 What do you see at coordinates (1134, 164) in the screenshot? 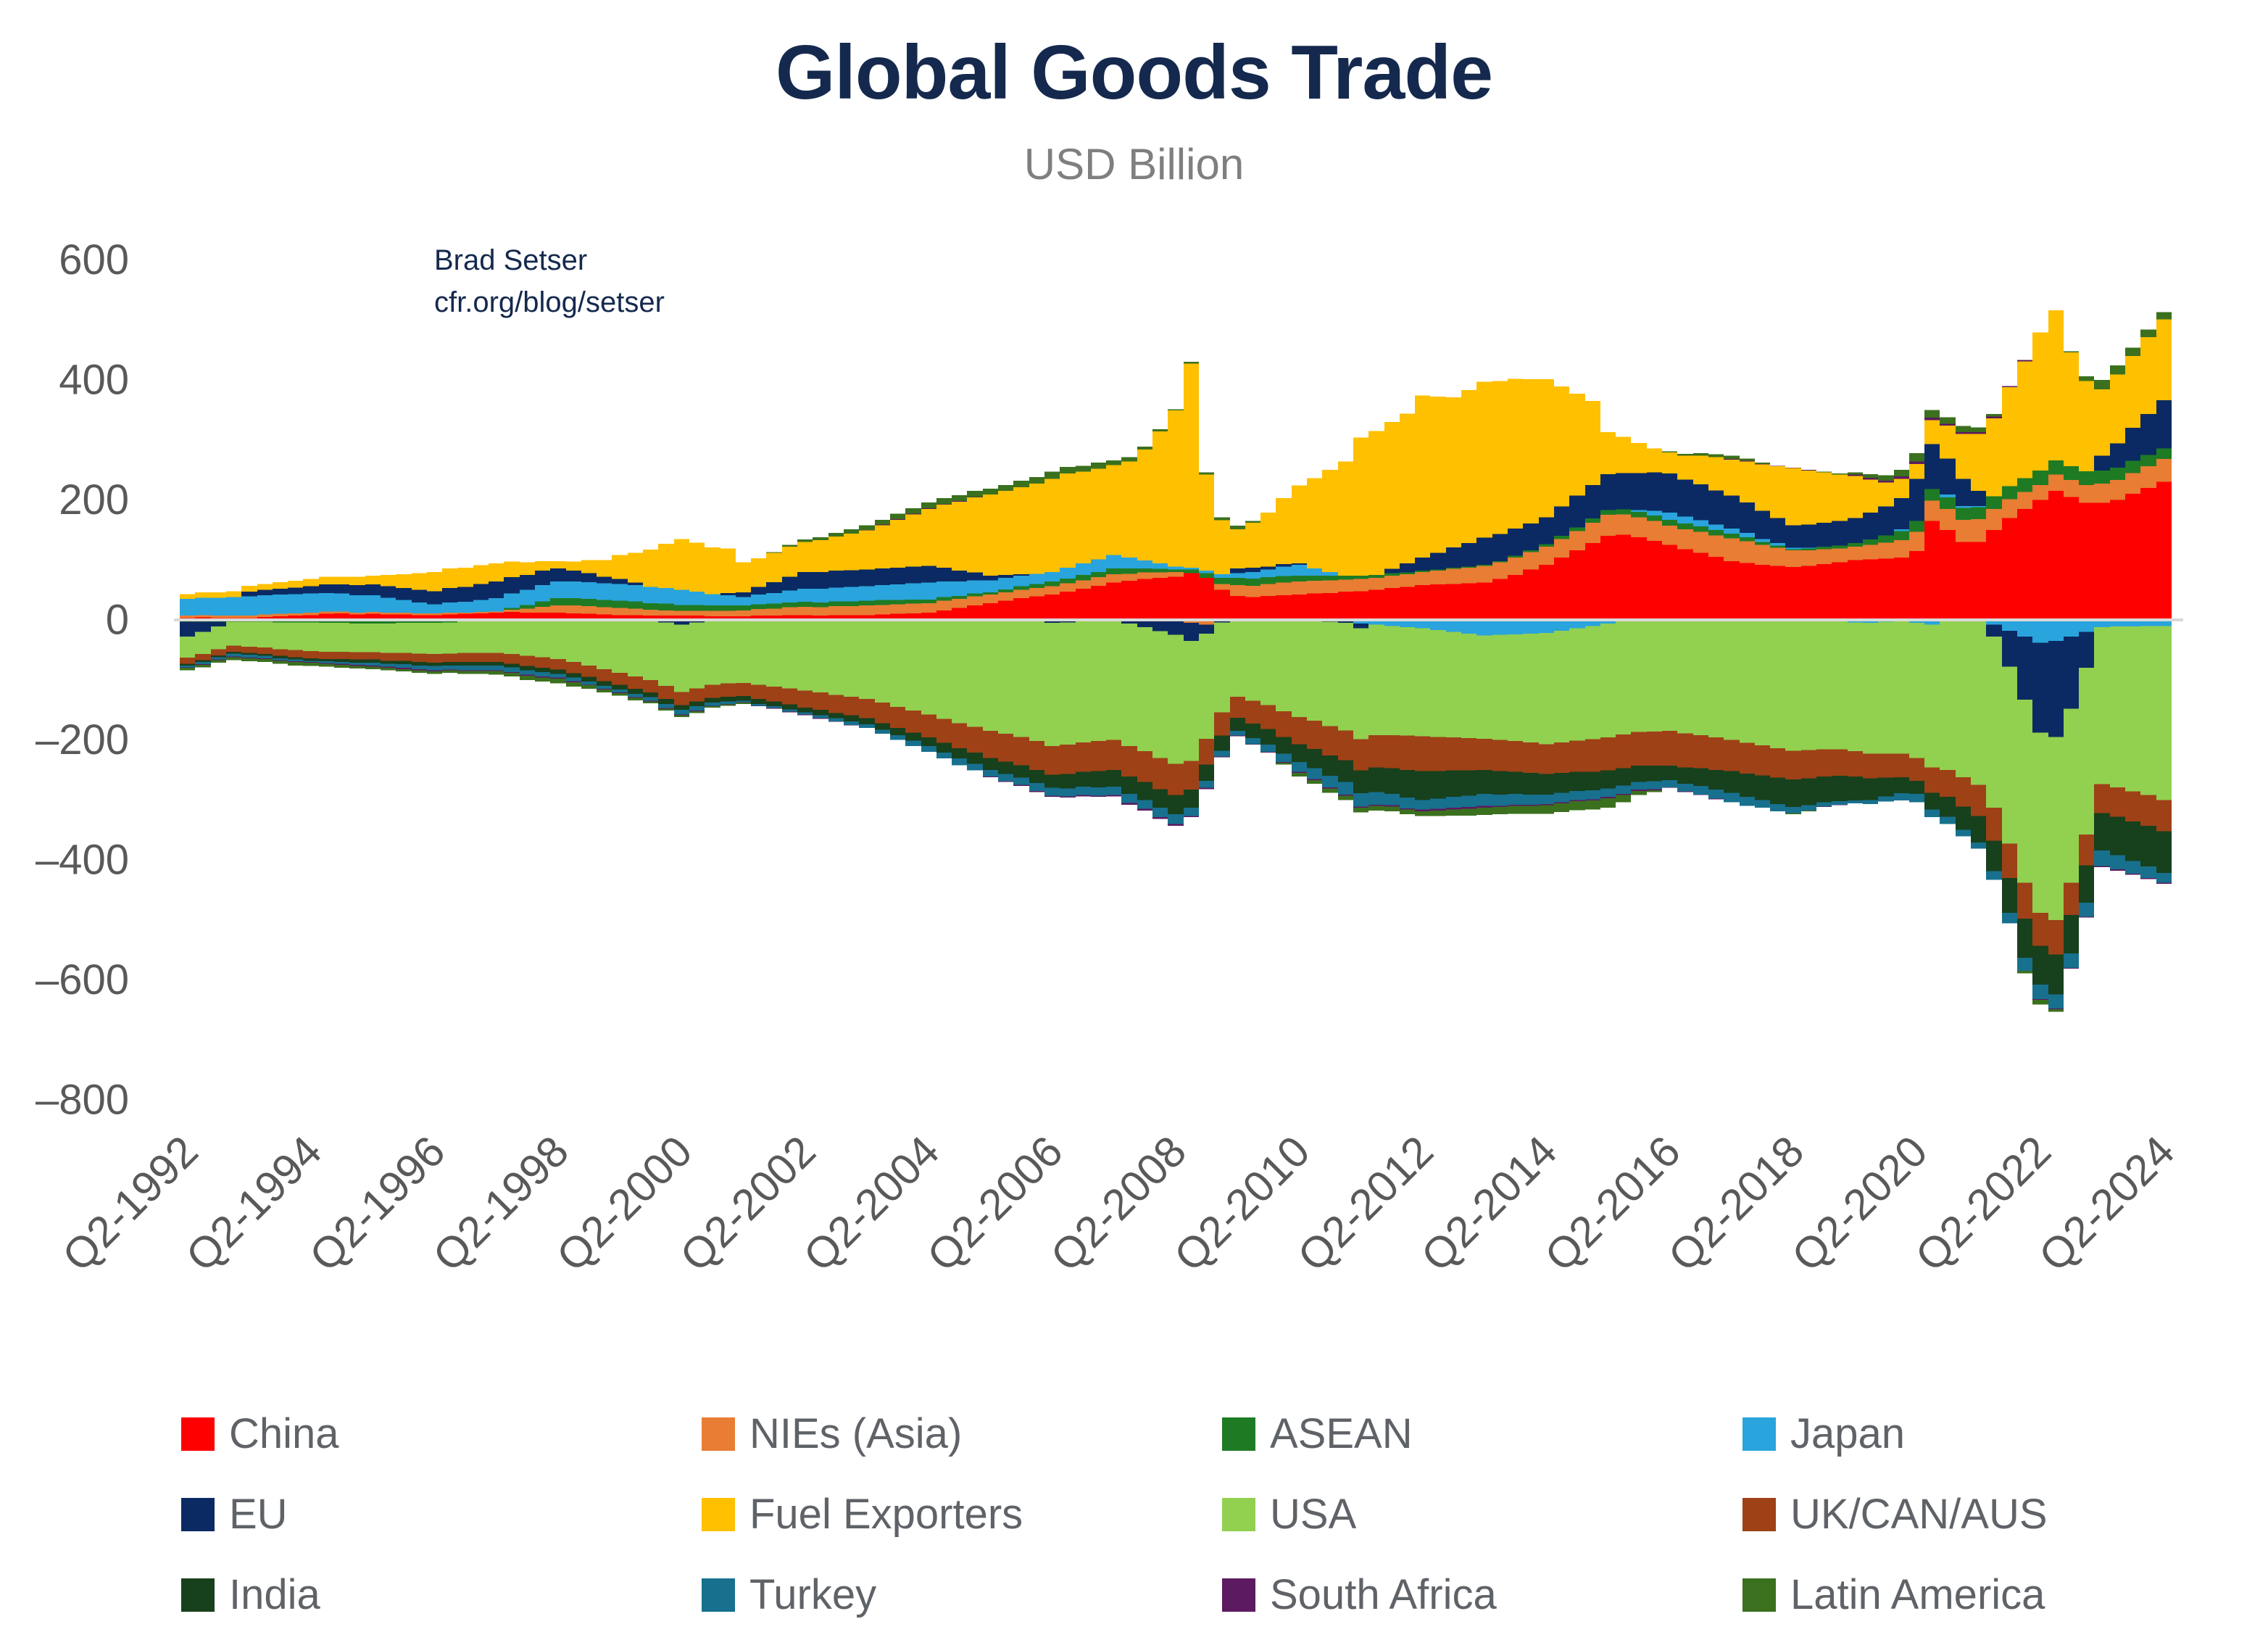
I see `page-subtitle: USD Billion` at bounding box center [1134, 164].